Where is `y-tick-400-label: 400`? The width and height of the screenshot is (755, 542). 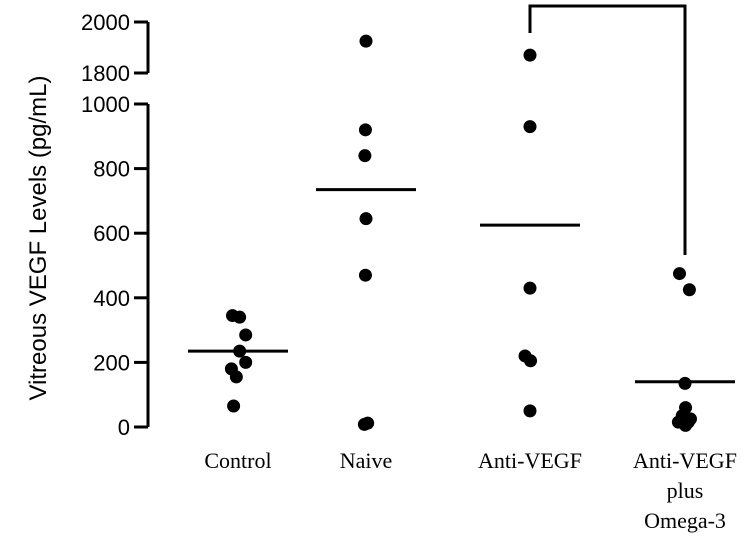
y-tick-400-label: 400 is located at coordinates (111, 298).